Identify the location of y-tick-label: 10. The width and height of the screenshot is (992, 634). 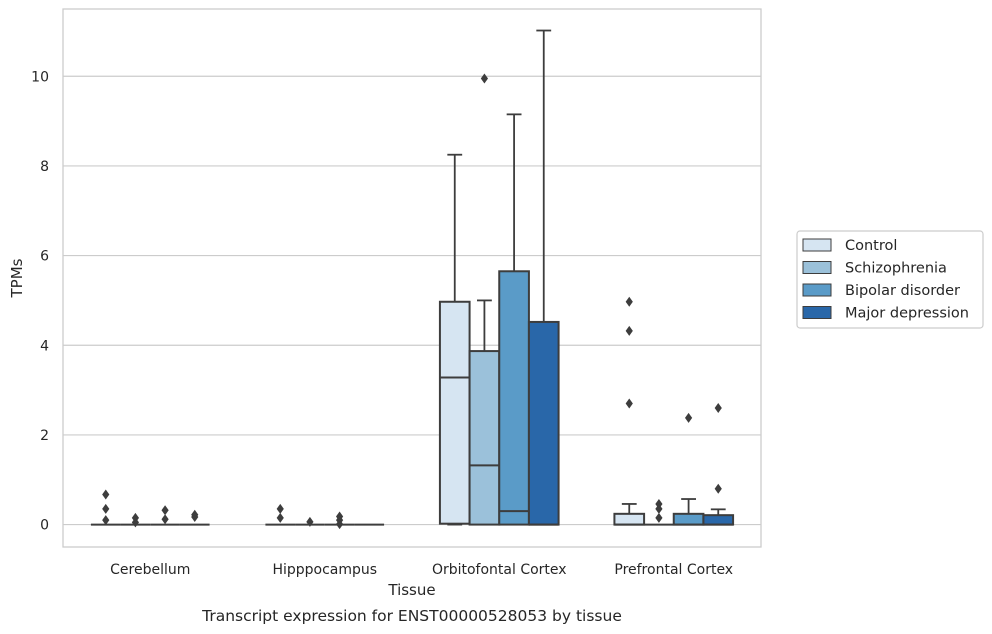
(40, 77).